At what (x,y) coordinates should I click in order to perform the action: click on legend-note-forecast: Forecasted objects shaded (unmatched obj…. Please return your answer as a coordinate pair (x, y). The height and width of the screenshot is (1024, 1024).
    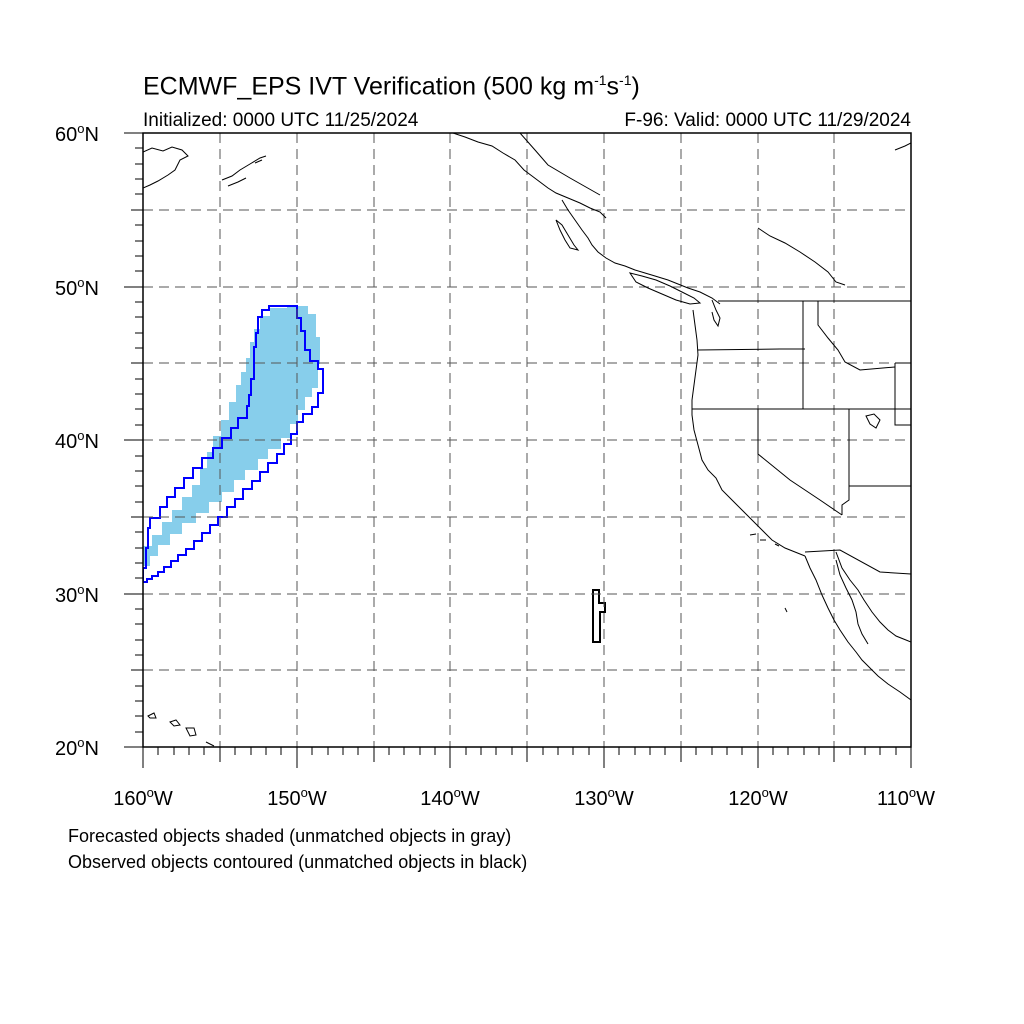
    Looking at the image, I should click on (290, 836).